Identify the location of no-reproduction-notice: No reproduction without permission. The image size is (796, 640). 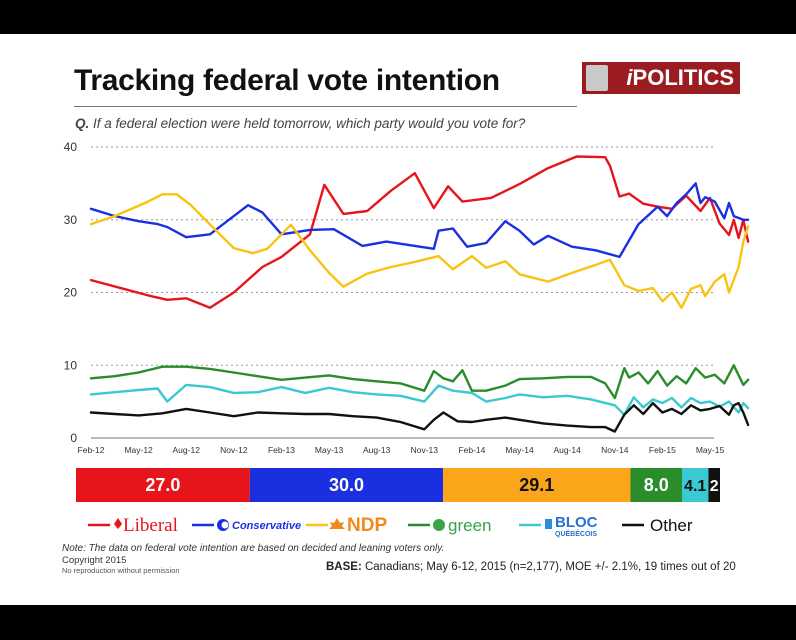
(121, 570).